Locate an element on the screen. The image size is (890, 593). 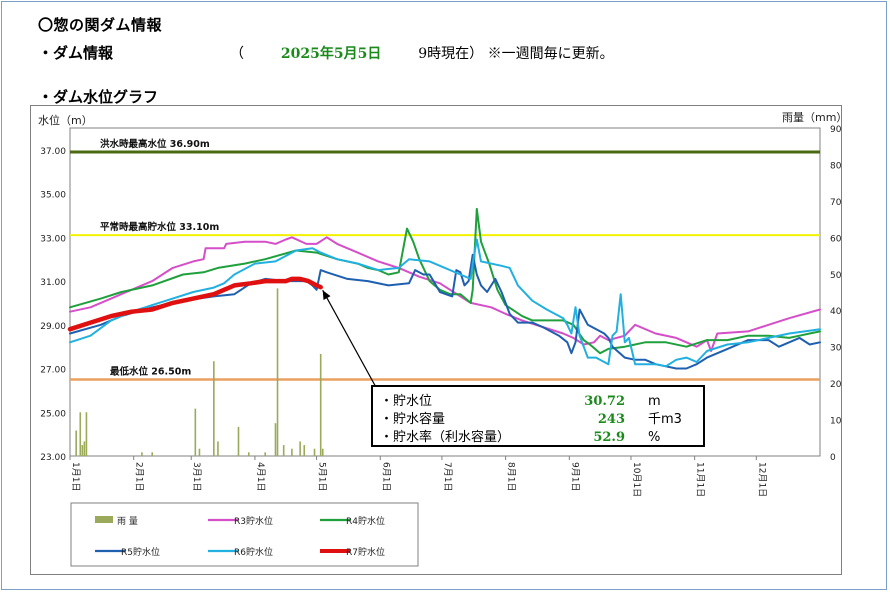
y2-tick-label: 80 is located at coordinates (836, 166).